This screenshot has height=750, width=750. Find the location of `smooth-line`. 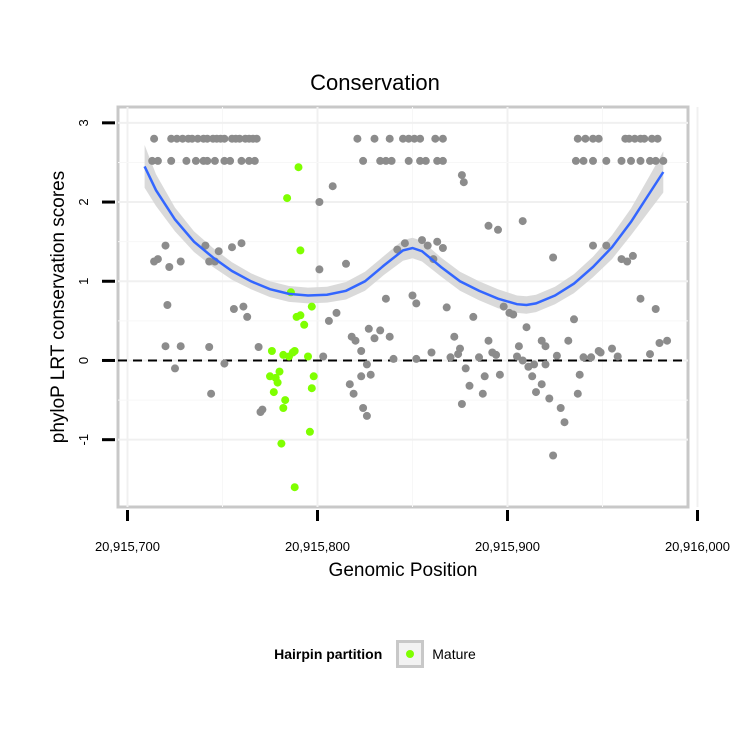

smooth-line is located at coordinates (404, 236).